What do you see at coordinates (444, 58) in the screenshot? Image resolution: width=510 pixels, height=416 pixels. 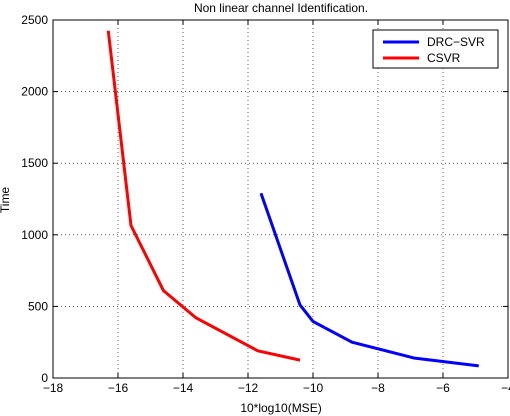 I see `legend-label: CSVR` at bounding box center [444, 58].